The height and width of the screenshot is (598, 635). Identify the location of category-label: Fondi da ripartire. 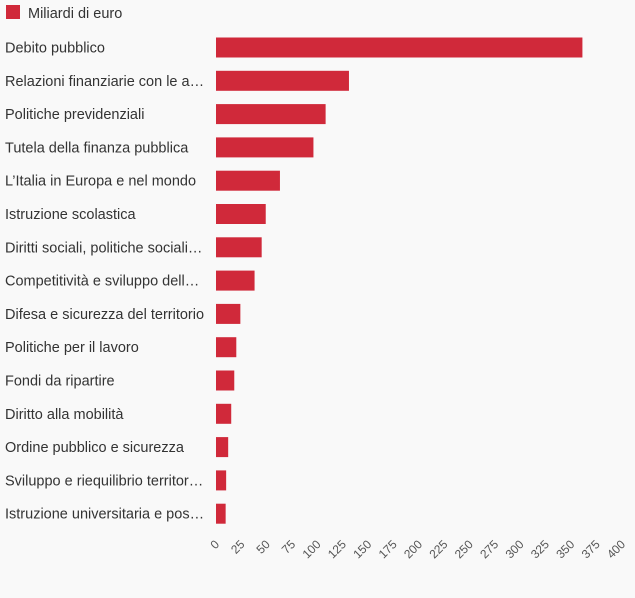
(60, 382).